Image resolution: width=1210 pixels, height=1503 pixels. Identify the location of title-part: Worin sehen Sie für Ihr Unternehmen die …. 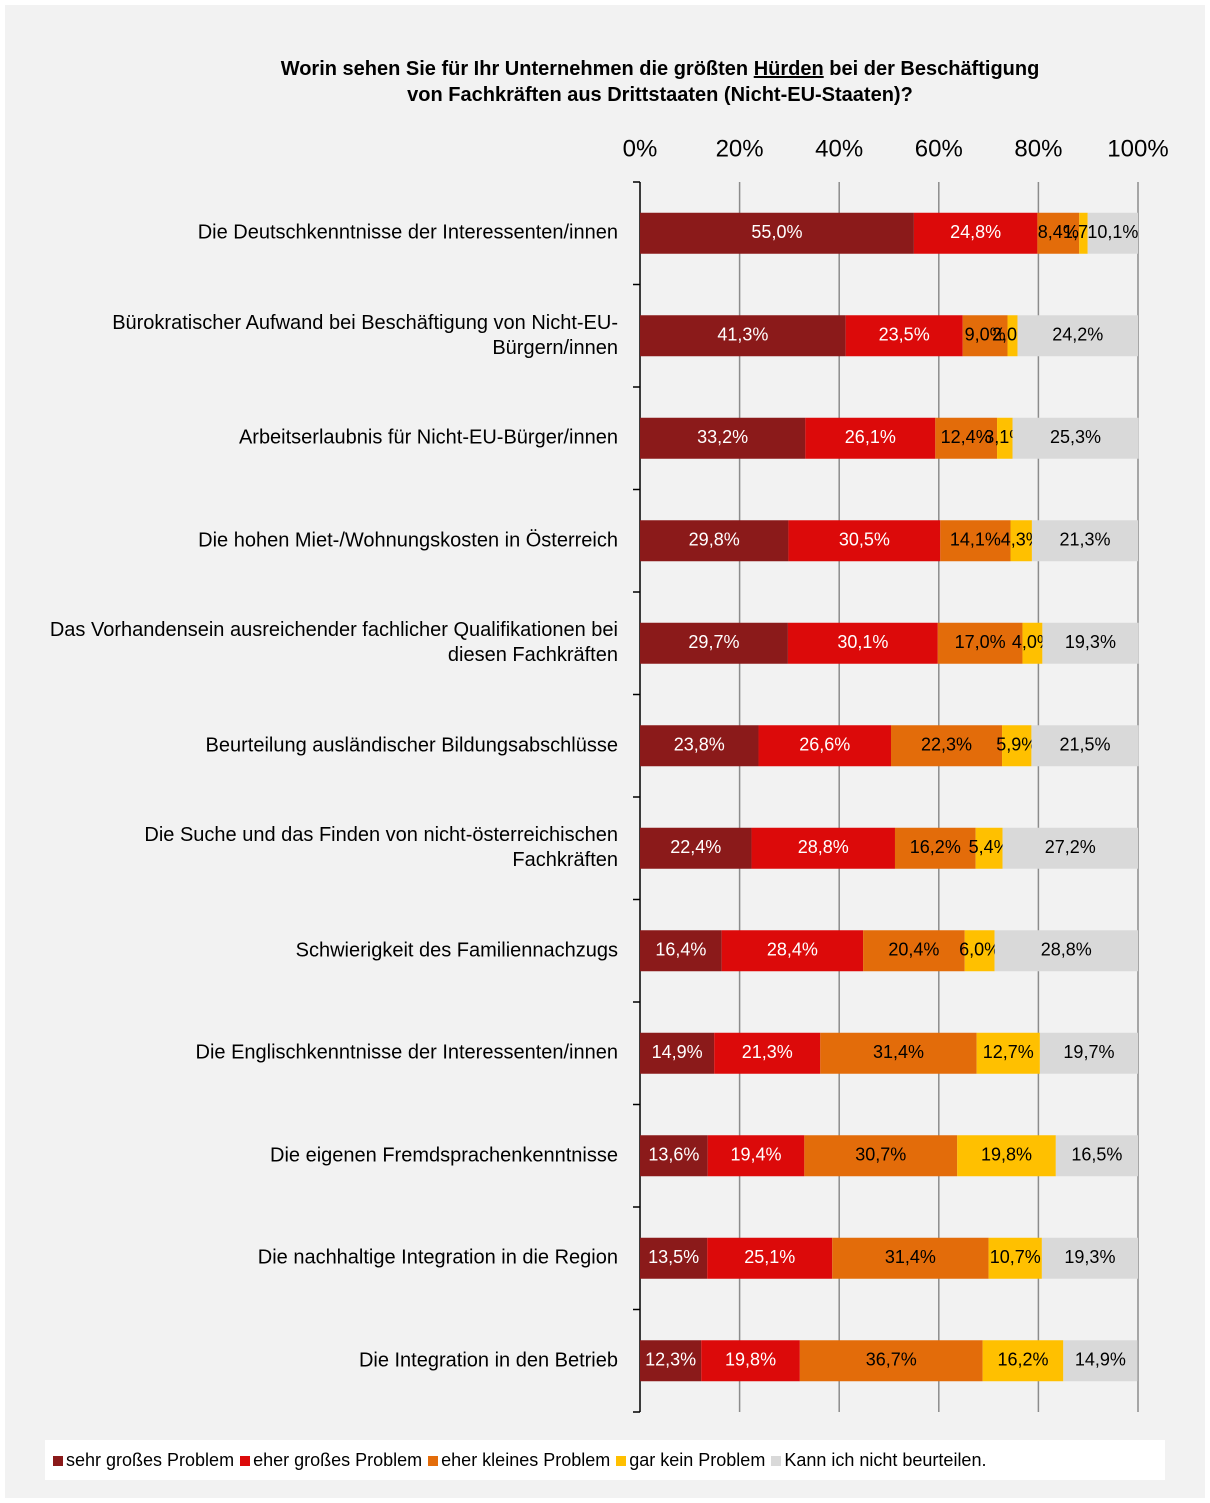
(517, 69).